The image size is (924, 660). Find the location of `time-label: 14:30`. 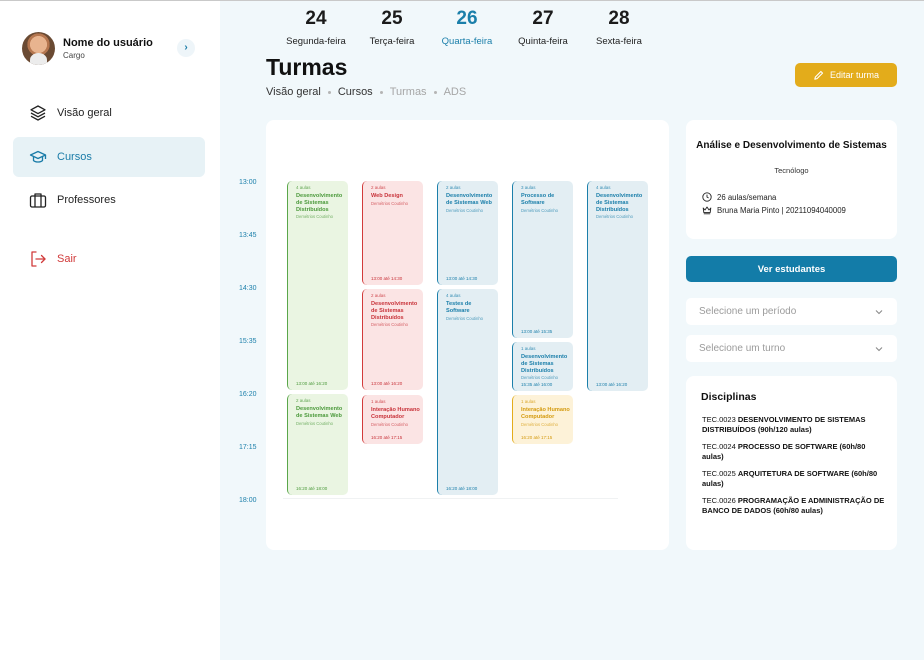

time-label: 14:30 is located at coordinates (248, 288).